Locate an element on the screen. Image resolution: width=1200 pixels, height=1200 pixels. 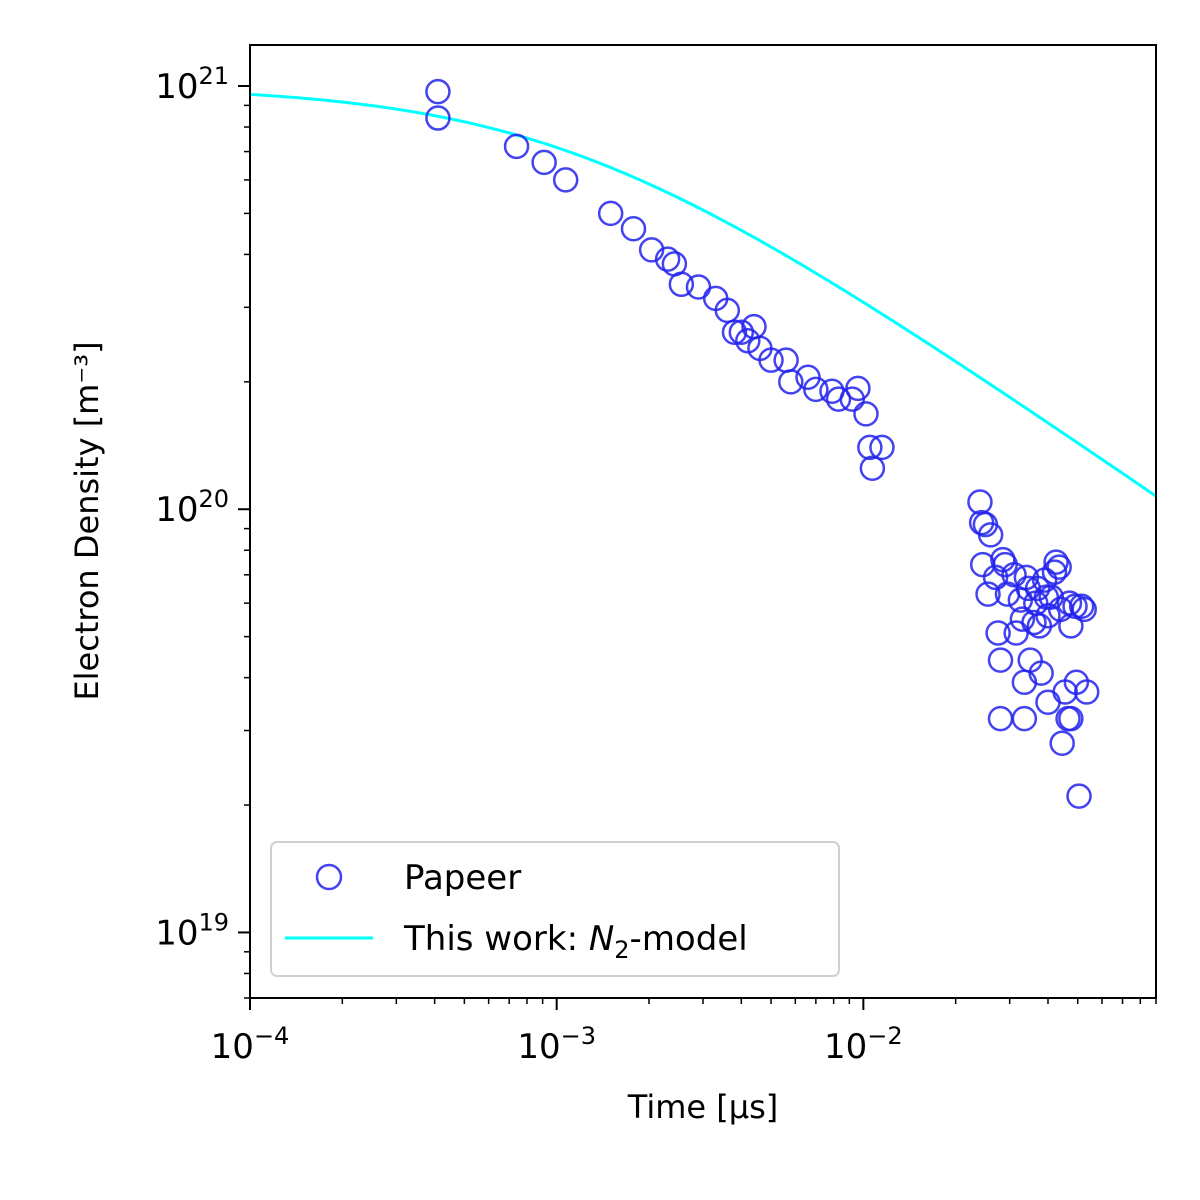
legend-line-italic: N is located at coordinates (601, 939).